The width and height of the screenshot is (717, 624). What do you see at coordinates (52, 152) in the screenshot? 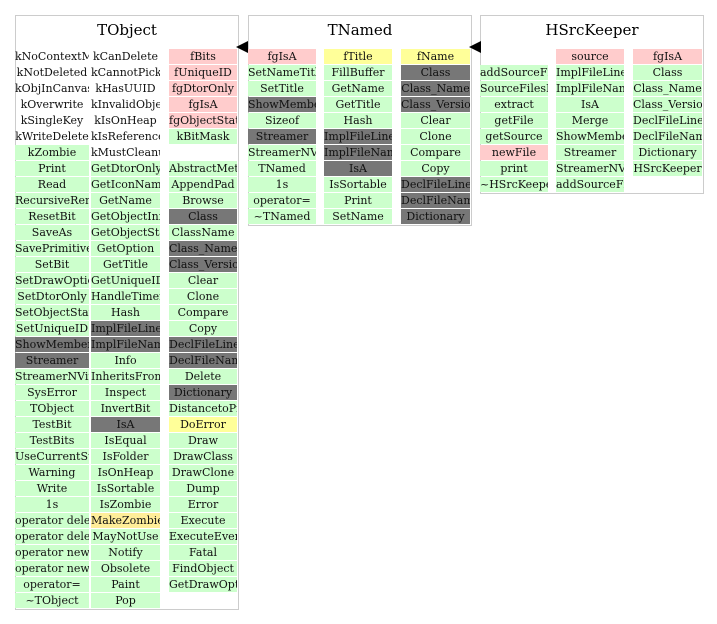
I see `member-cell: kZombie` at bounding box center [52, 152].